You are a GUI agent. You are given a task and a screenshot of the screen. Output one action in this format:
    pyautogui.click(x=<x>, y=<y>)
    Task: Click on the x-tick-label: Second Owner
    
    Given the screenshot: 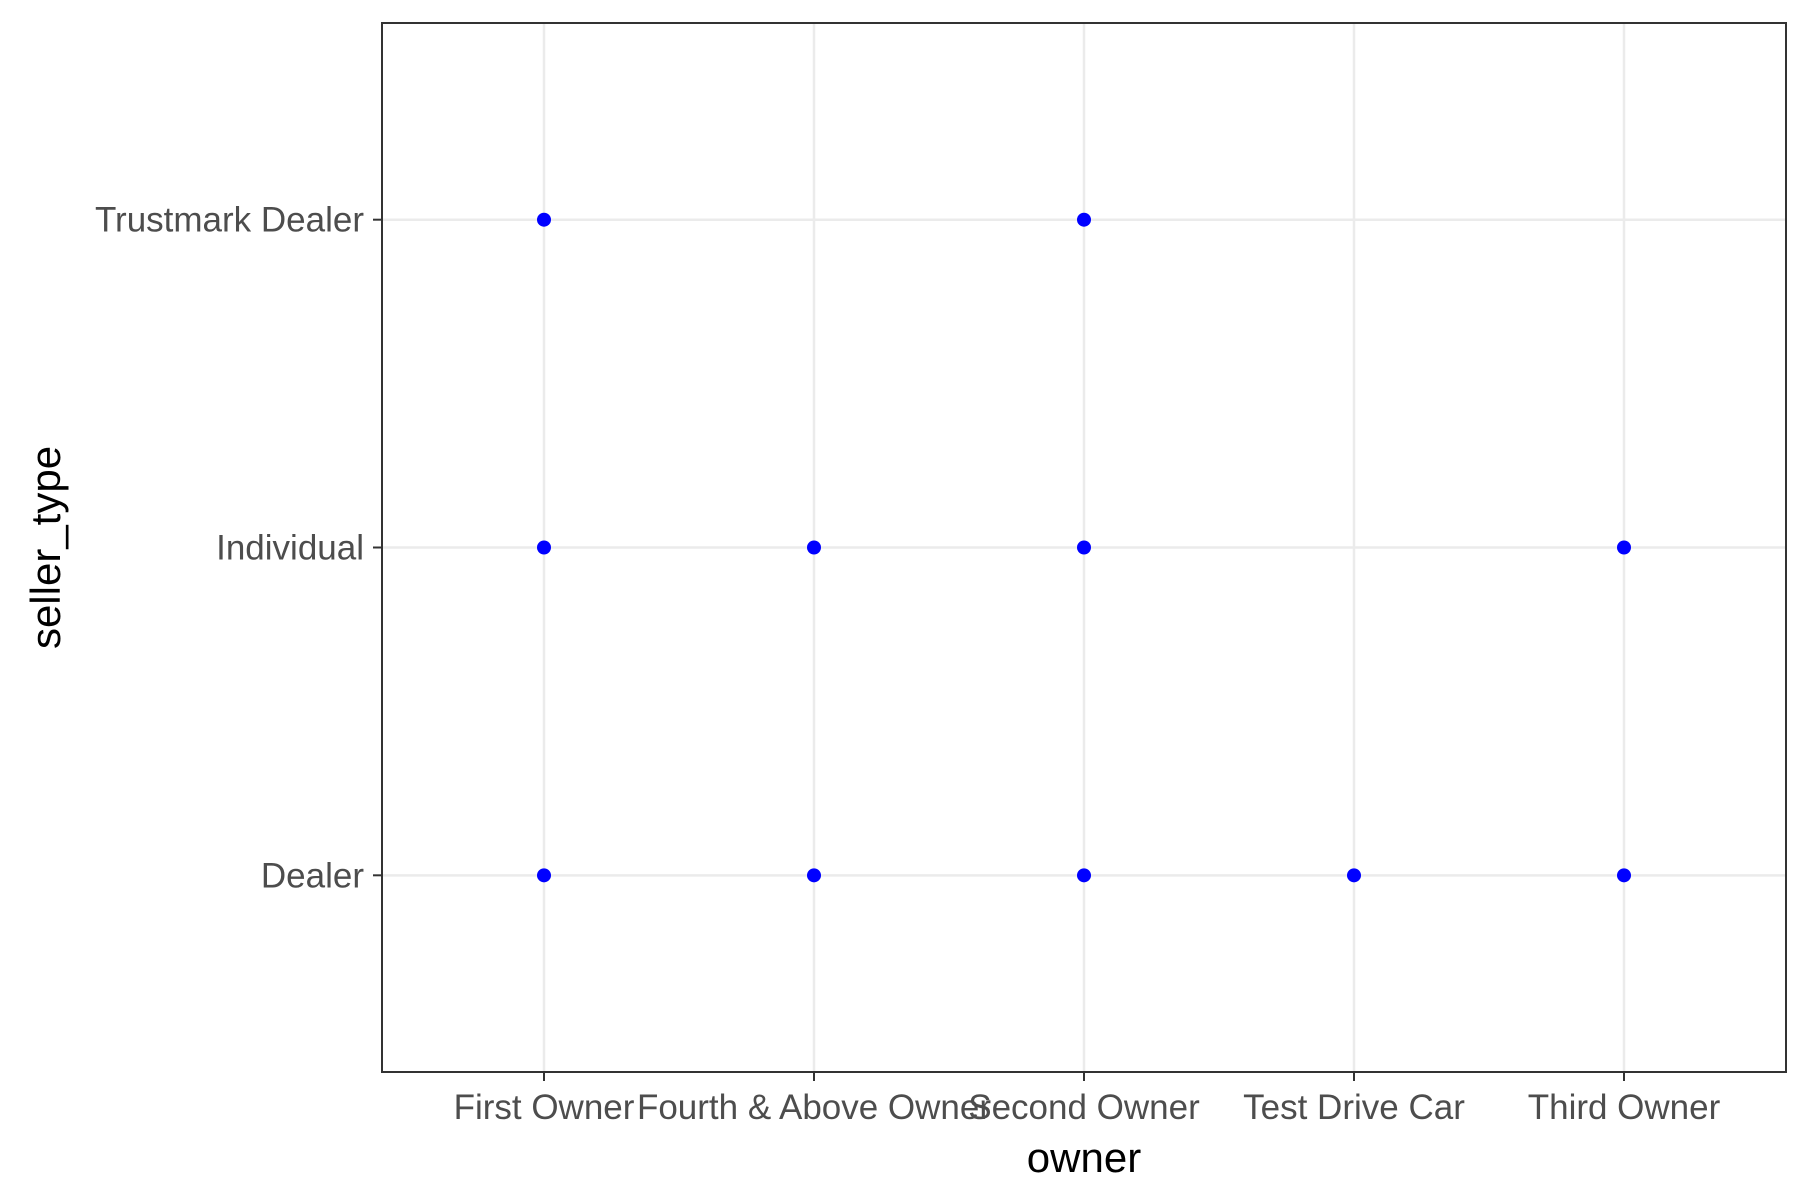 What is the action you would take?
    pyautogui.click(x=1084, y=1107)
    